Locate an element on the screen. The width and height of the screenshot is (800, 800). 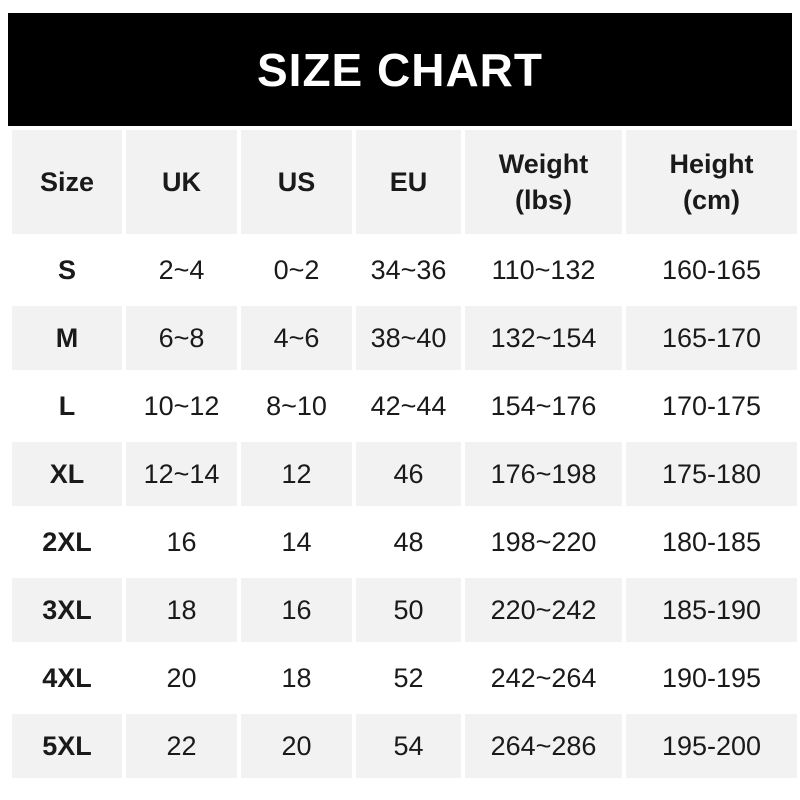
size-cell: 2XL is located at coordinates (67, 542).